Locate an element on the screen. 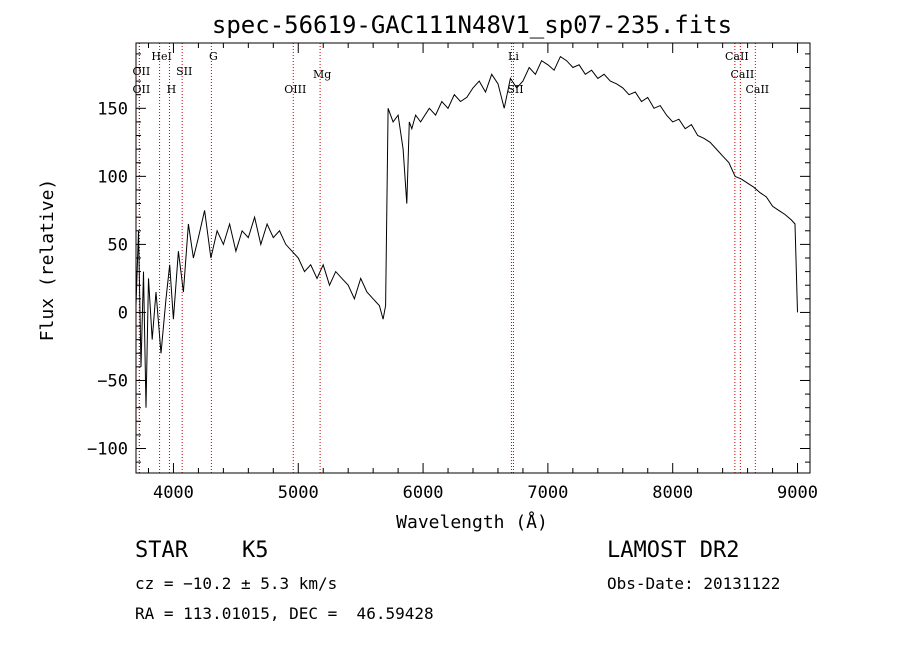  line-marker-label: OIII is located at coordinates (295, 89).